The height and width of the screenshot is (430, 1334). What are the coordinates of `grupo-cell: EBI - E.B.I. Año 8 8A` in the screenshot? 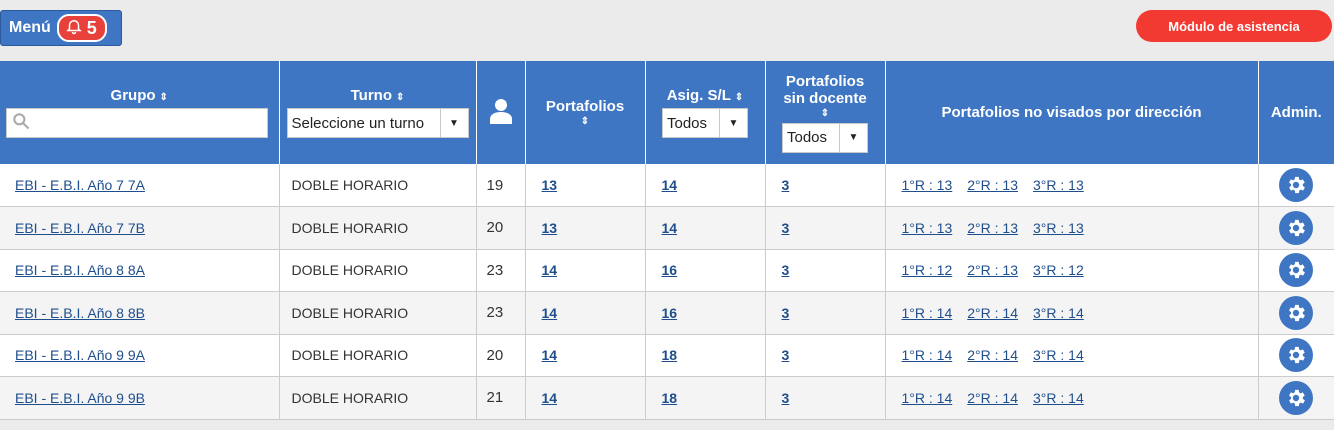 It's located at (140, 270).